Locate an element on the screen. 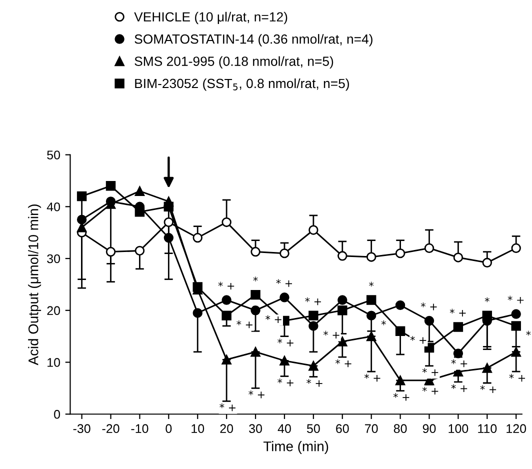  x-tick-label: 50 is located at coordinates (313, 429).